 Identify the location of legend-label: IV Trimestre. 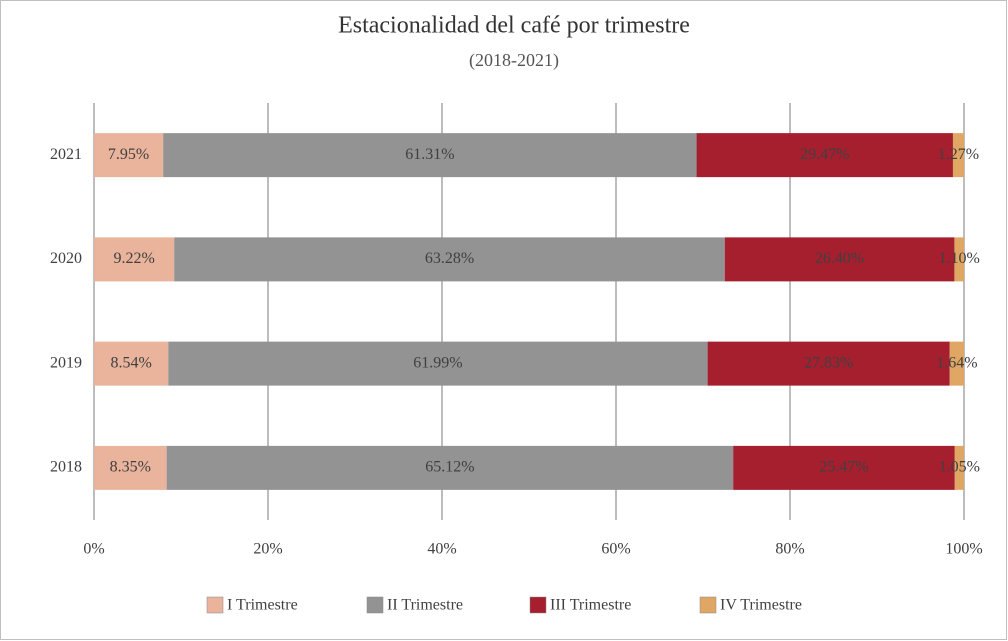
(761, 605).